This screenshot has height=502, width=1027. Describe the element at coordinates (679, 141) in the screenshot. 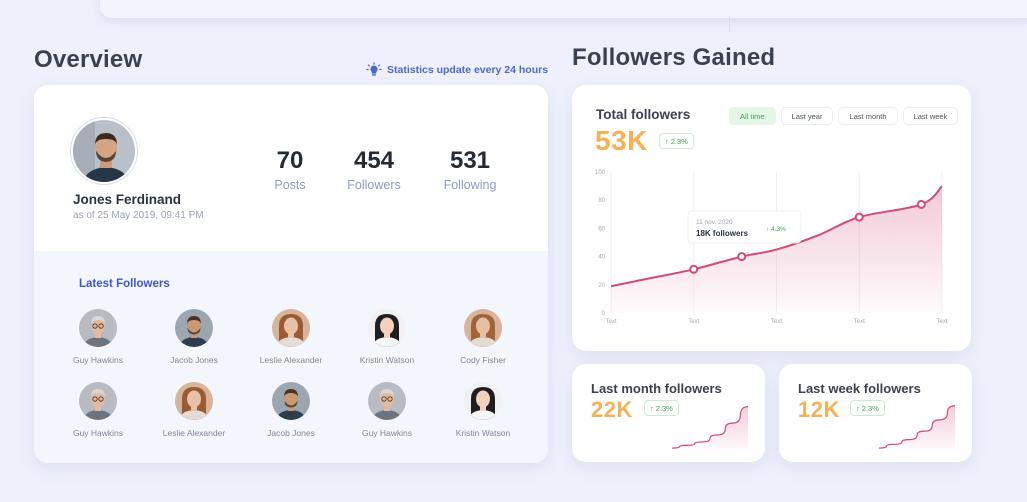

I see `total-change-value: 2.3%` at that location.